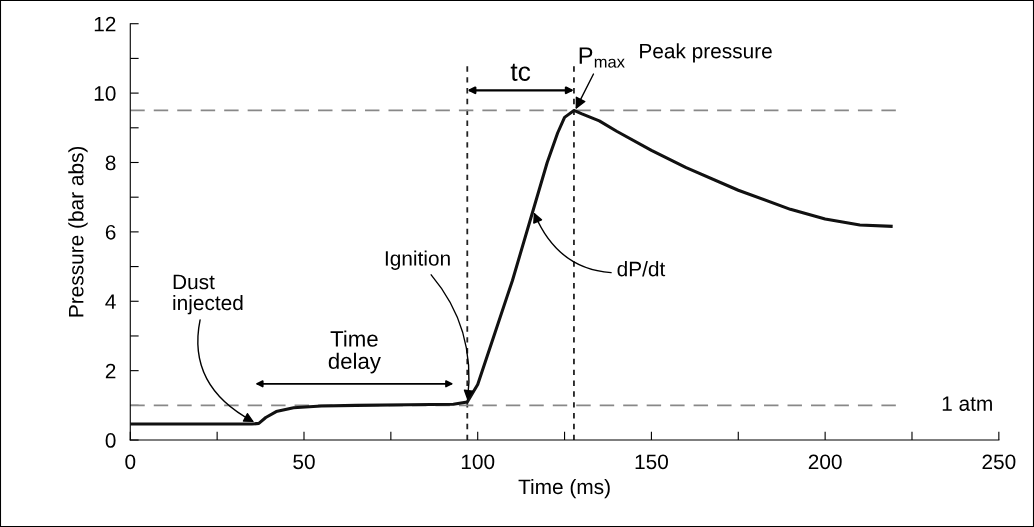 This screenshot has width=1034, height=527. What do you see at coordinates (602, 57) in the screenshot?
I see `annotation: P$_{max}$` at bounding box center [602, 57].